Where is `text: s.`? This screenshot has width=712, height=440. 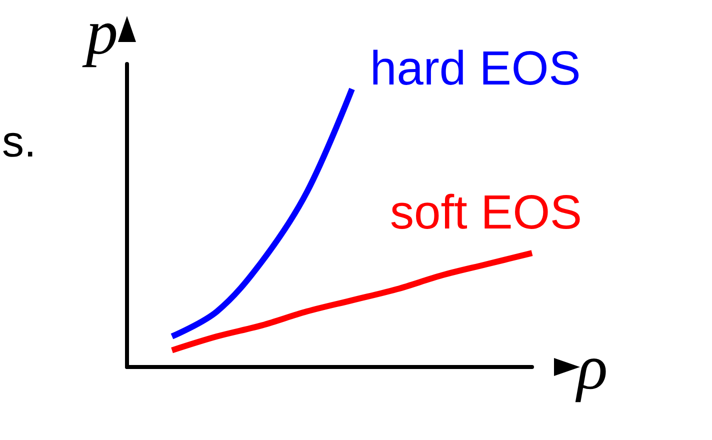
text: s. is located at coordinates (19, 142).